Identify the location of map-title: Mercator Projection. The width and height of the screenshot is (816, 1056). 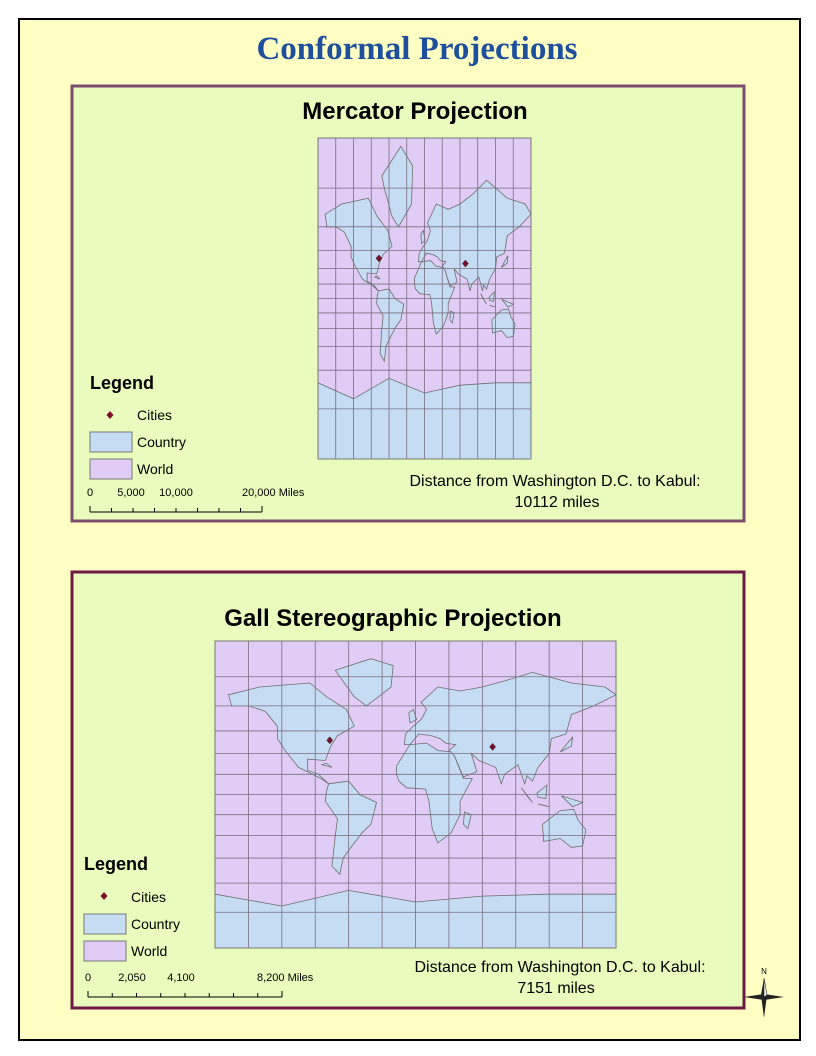
(414, 111).